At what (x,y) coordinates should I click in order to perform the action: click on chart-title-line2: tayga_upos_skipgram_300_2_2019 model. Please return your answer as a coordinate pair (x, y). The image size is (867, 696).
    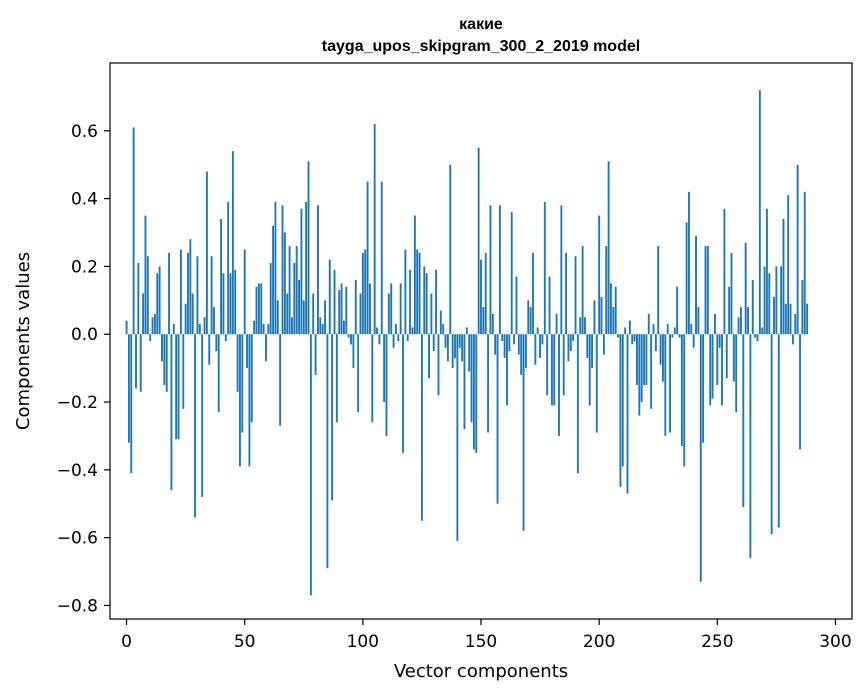
    Looking at the image, I should click on (481, 46).